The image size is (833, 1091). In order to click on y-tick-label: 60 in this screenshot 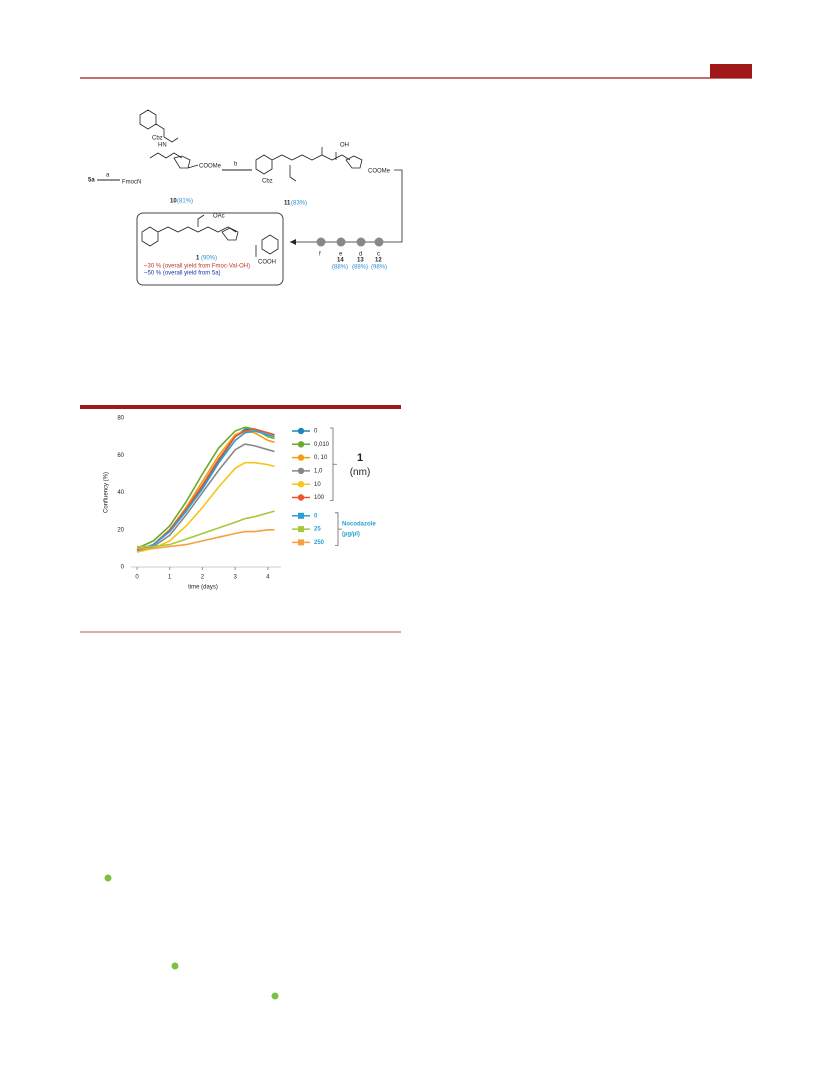, I will do `click(120, 456)`.